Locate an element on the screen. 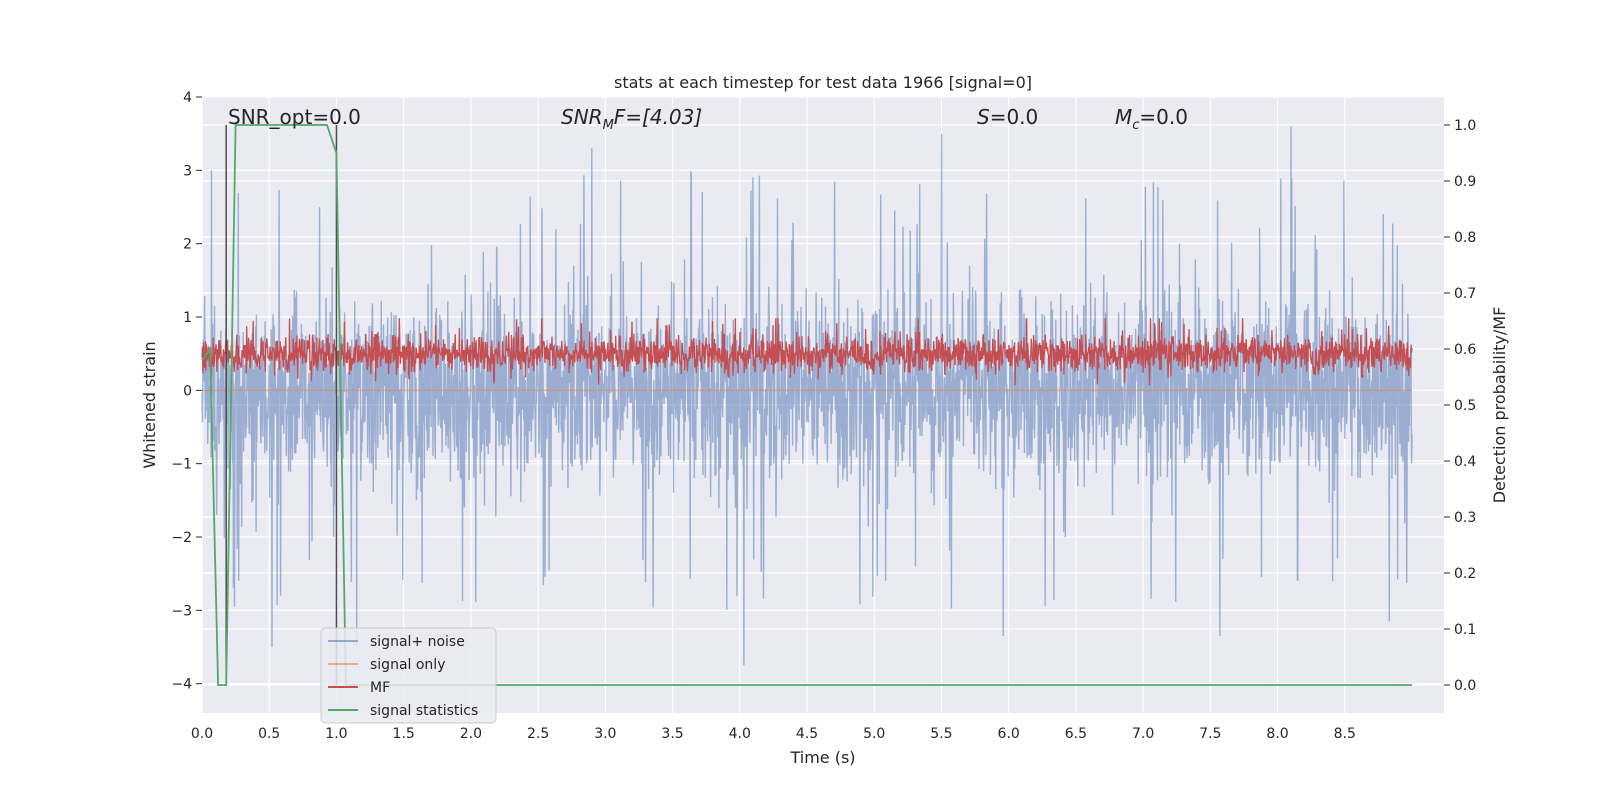 Image resolution: width=1600 pixels, height=800 pixels. annotation-snr-mf: SNRMF=[4.03] is located at coordinates (631, 119).